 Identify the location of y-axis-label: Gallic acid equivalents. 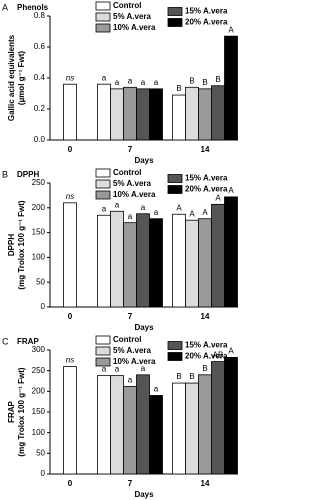
(11, 77).